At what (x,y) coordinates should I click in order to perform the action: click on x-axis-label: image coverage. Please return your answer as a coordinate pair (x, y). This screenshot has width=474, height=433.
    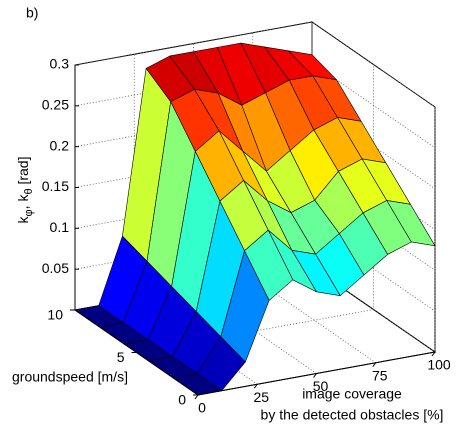
    Looking at the image, I should click on (352, 394).